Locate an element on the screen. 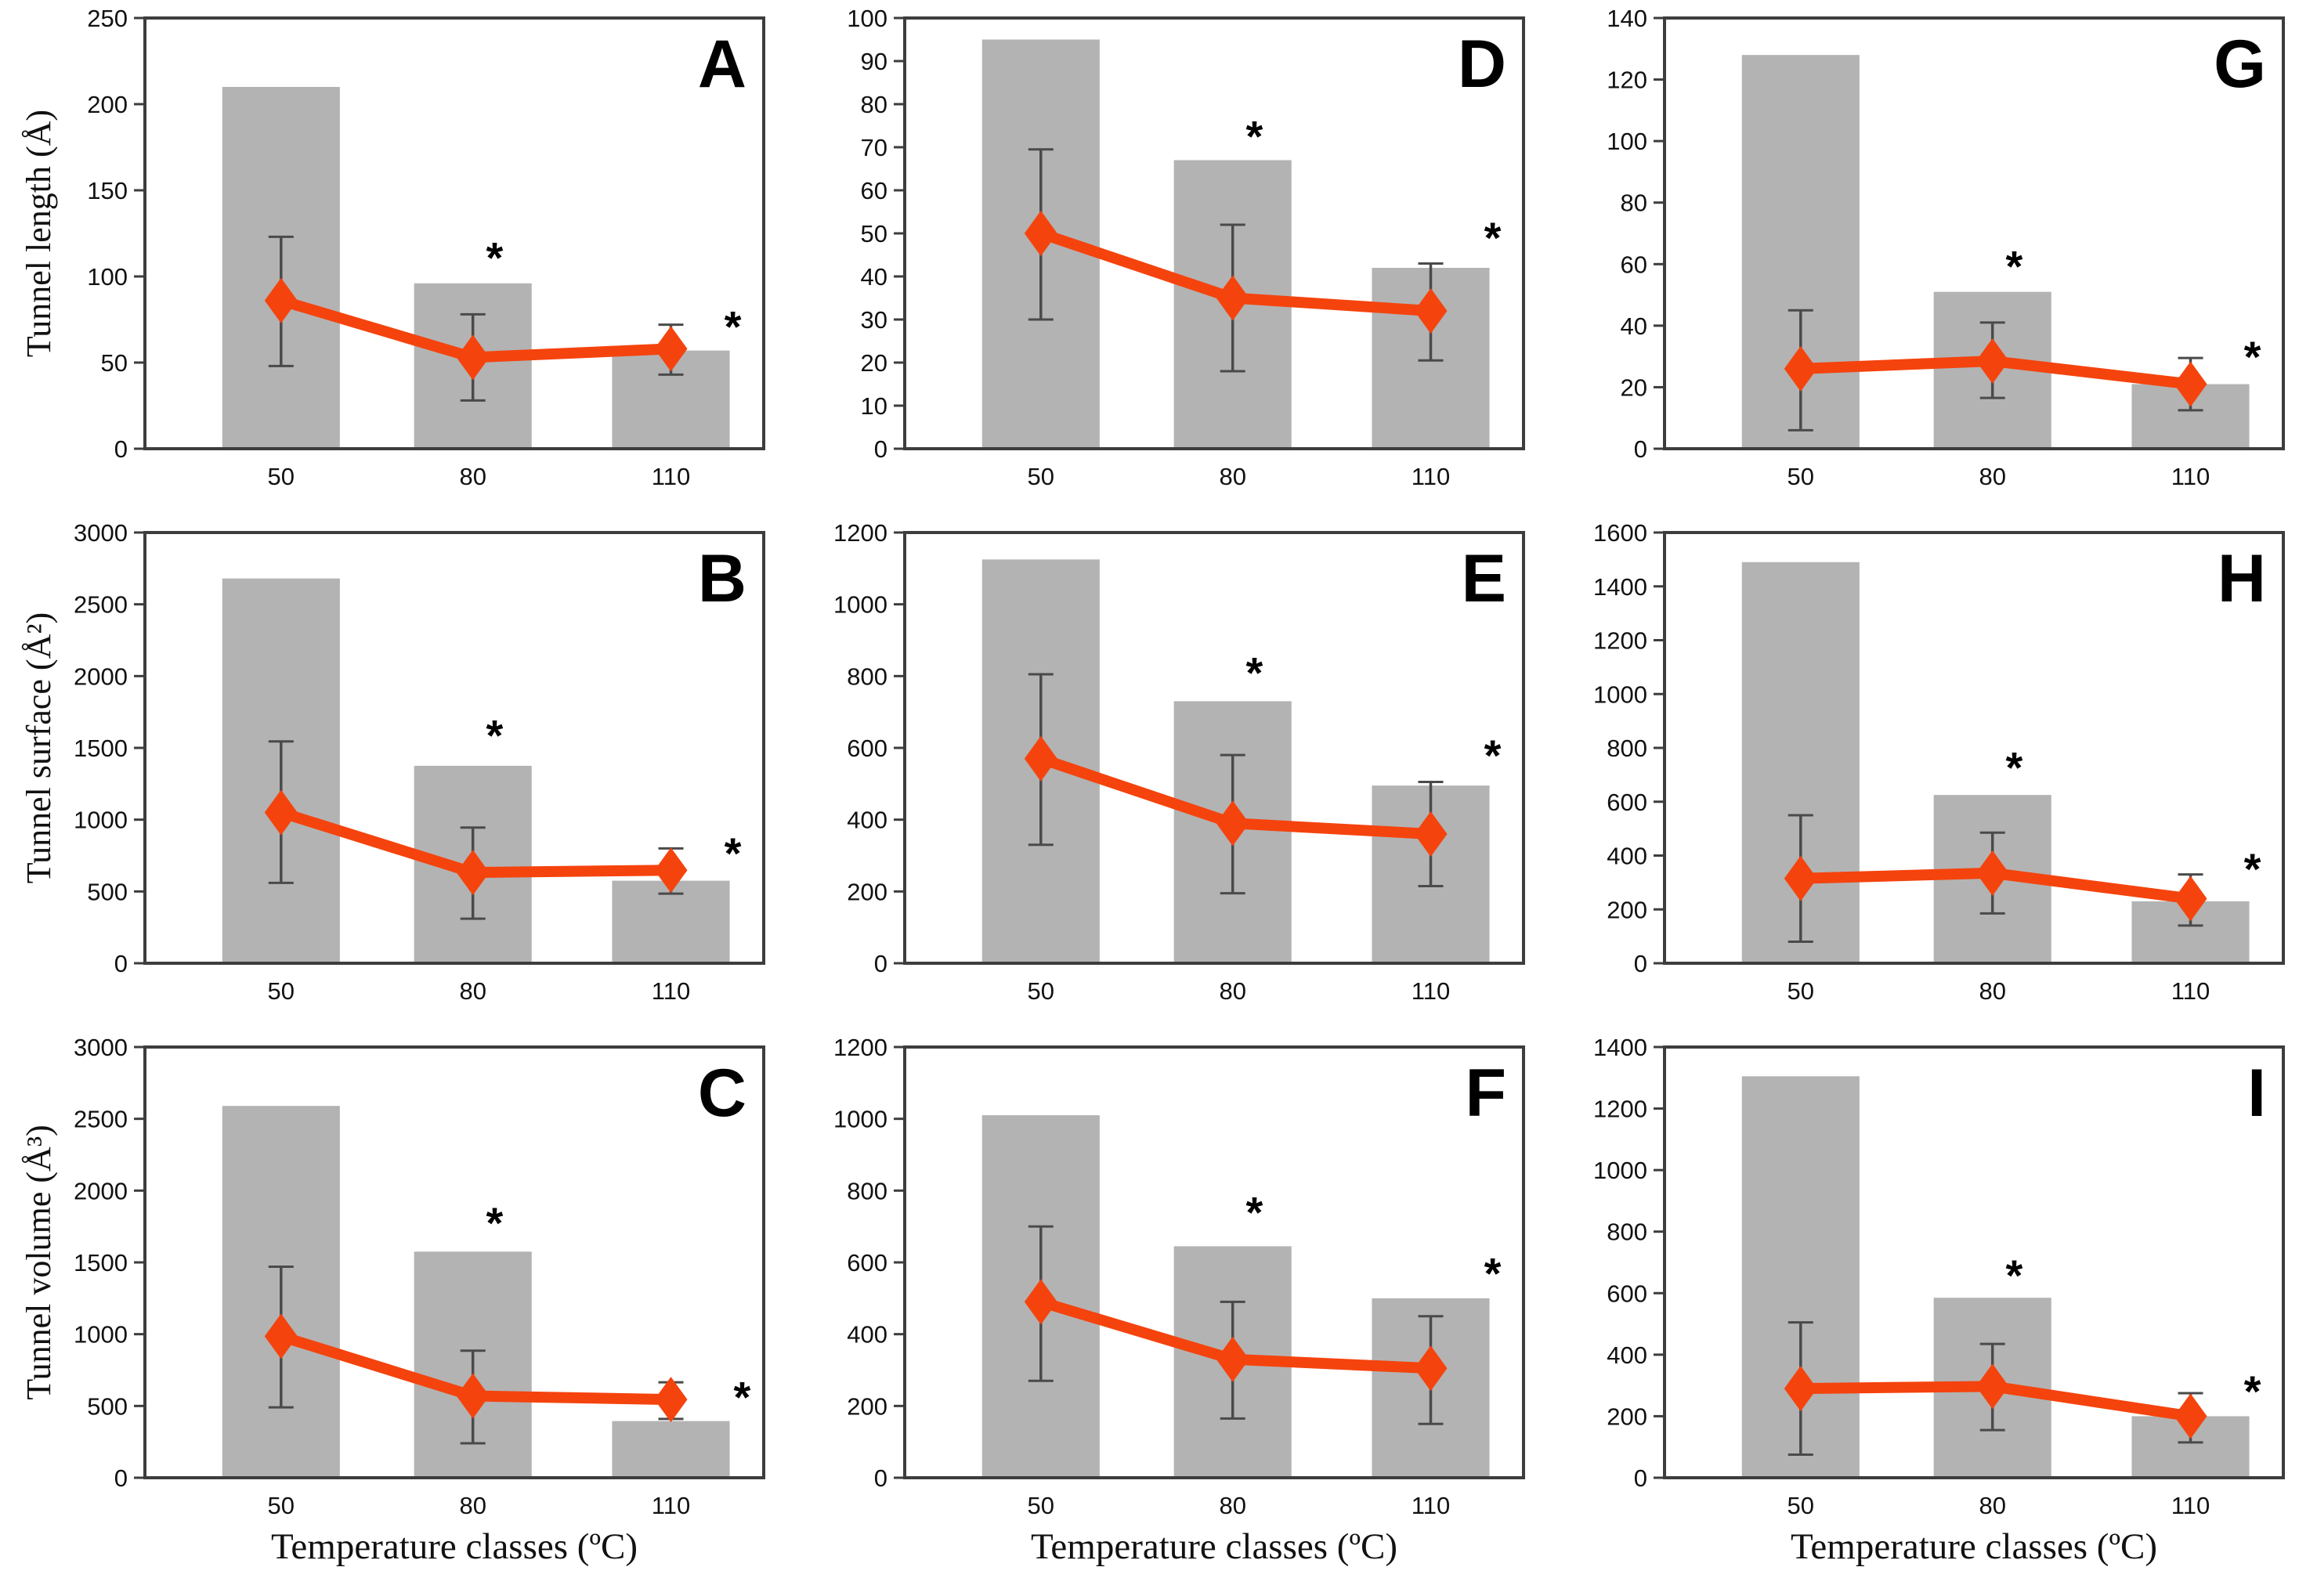 Image resolution: width=2299 pixels, height=1596 pixels. y-tick-label: 140 is located at coordinates (1627, 18).